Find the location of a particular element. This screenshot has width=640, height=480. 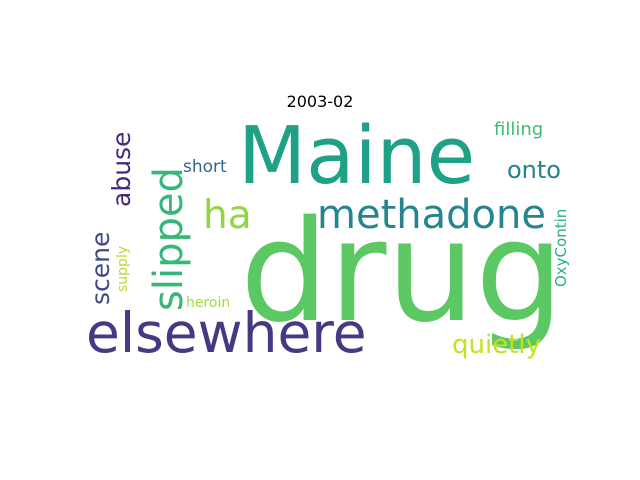

word-ha: ha is located at coordinates (227, 215).